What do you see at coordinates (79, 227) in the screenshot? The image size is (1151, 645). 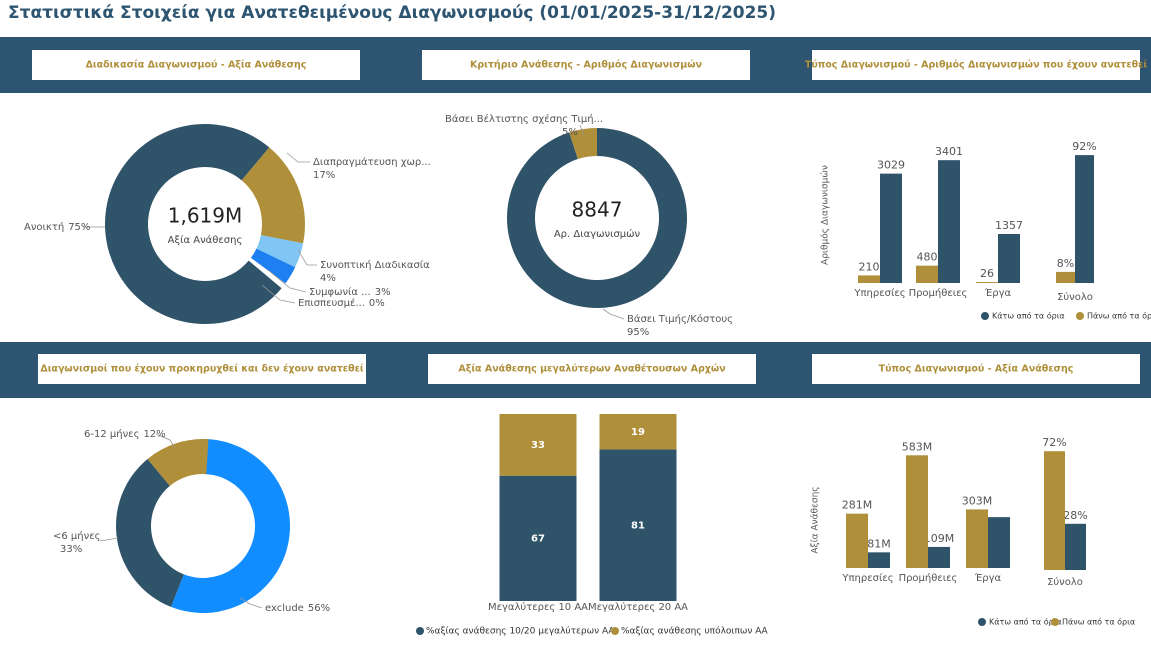 I see `slice-value: 75%` at bounding box center [79, 227].